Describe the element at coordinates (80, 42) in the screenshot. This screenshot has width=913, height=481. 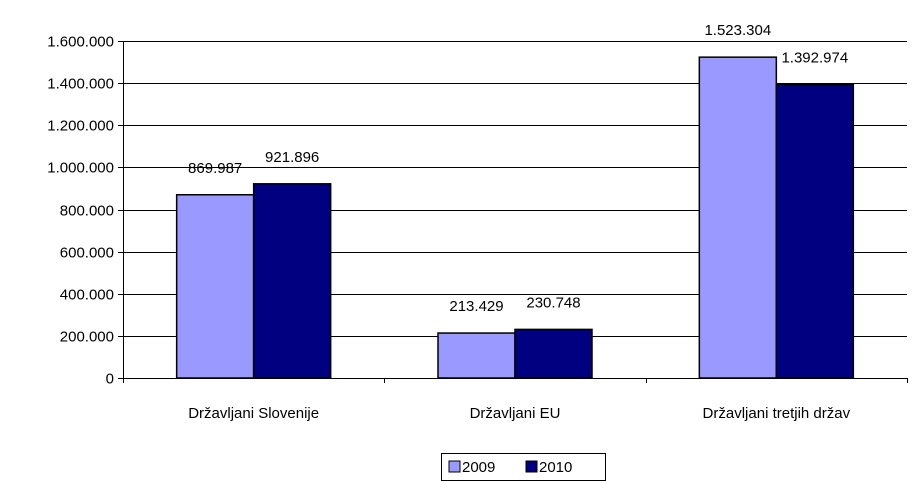
I see `y-tick-label: 1.600.000` at that location.